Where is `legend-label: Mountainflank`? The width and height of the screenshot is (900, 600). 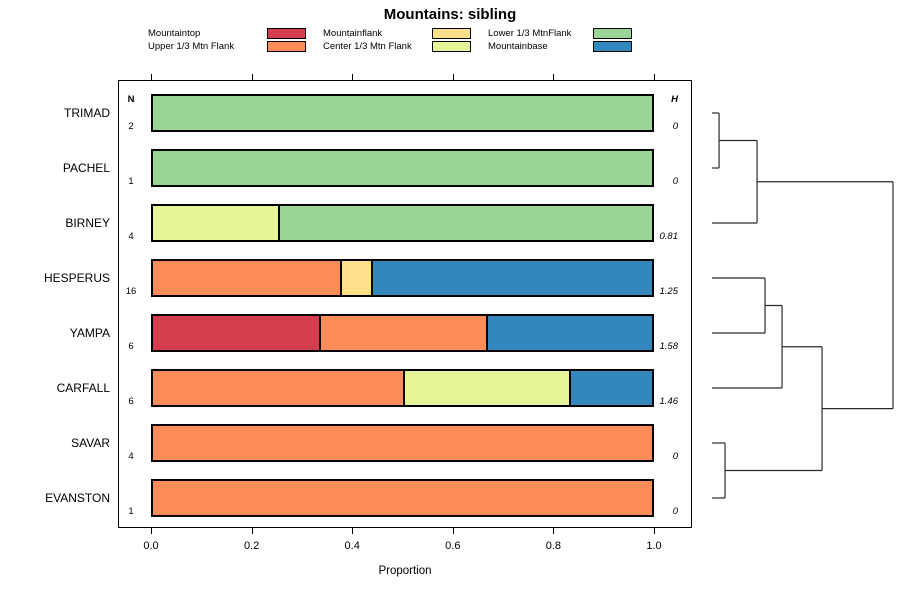
legend-label: Mountainflank is located at coordinates (353, 33).